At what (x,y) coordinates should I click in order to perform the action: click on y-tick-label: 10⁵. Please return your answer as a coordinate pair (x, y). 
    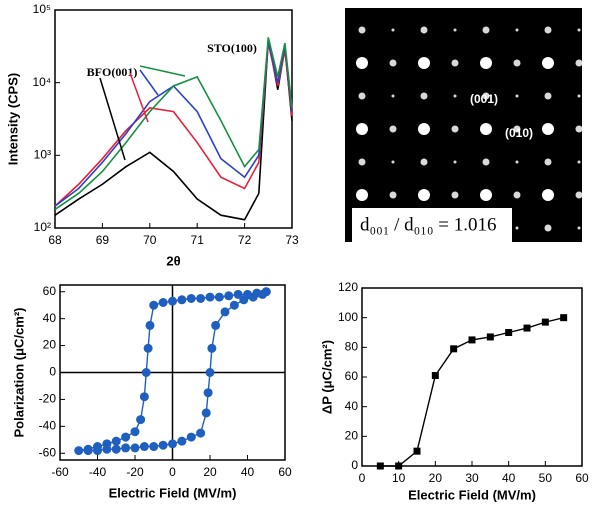
    Looking at the image, I should click on (42, 9).